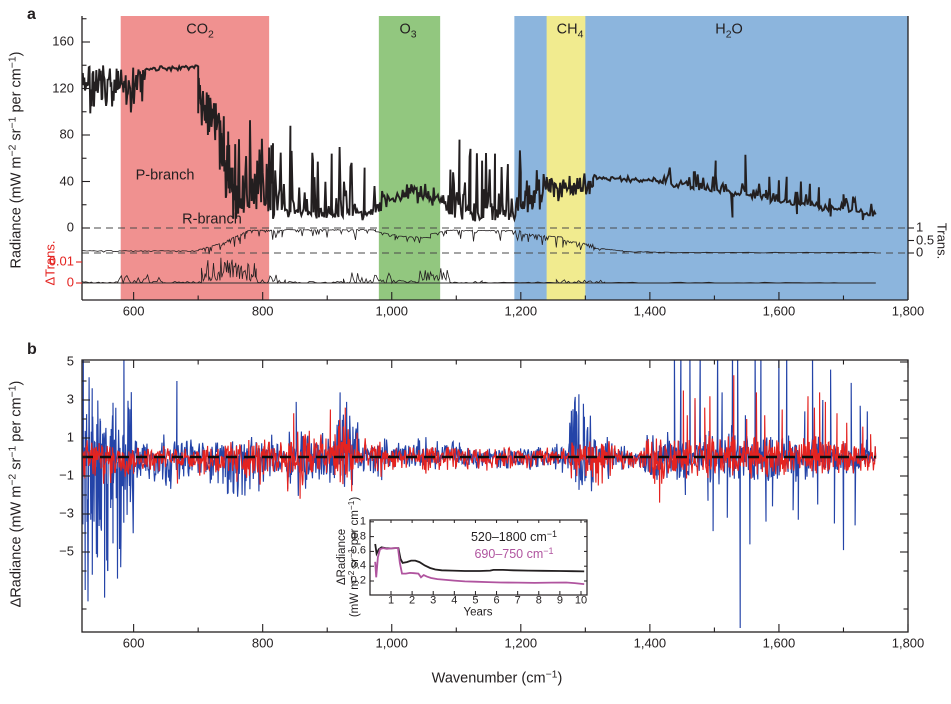 Image resolution: width=951 pixels, height=704 pixels. I want to click on panel-a-y-axis-label: Radiance (mW m−2 sr−1 per cm−1), so click(16, 160).